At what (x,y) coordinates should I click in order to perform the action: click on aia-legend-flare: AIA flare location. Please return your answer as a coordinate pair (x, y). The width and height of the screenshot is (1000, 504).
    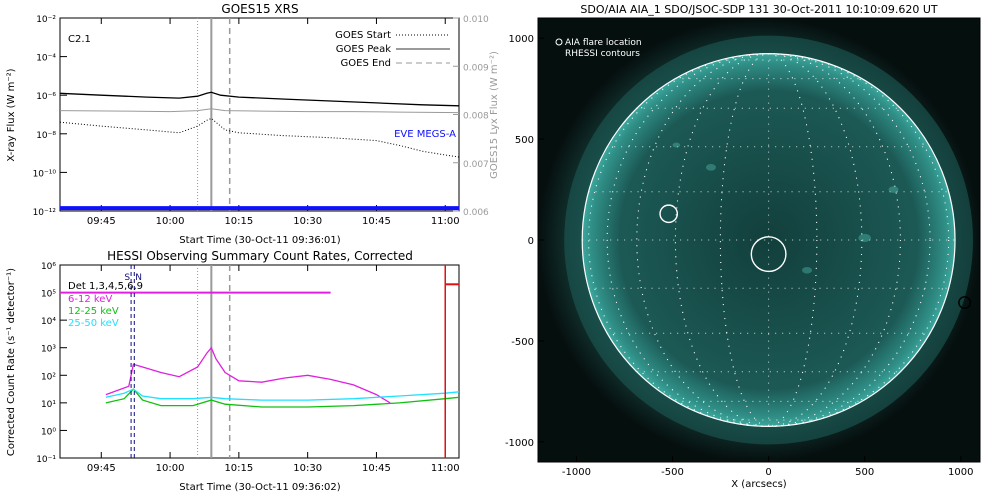
    Looking at the image, I should click on (603, 43).